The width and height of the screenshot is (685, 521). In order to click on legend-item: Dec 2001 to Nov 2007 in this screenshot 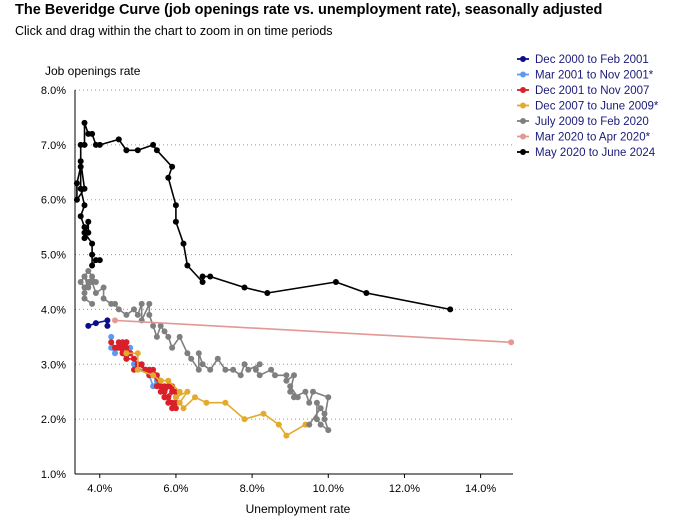, I will do `click(583, 91)`.